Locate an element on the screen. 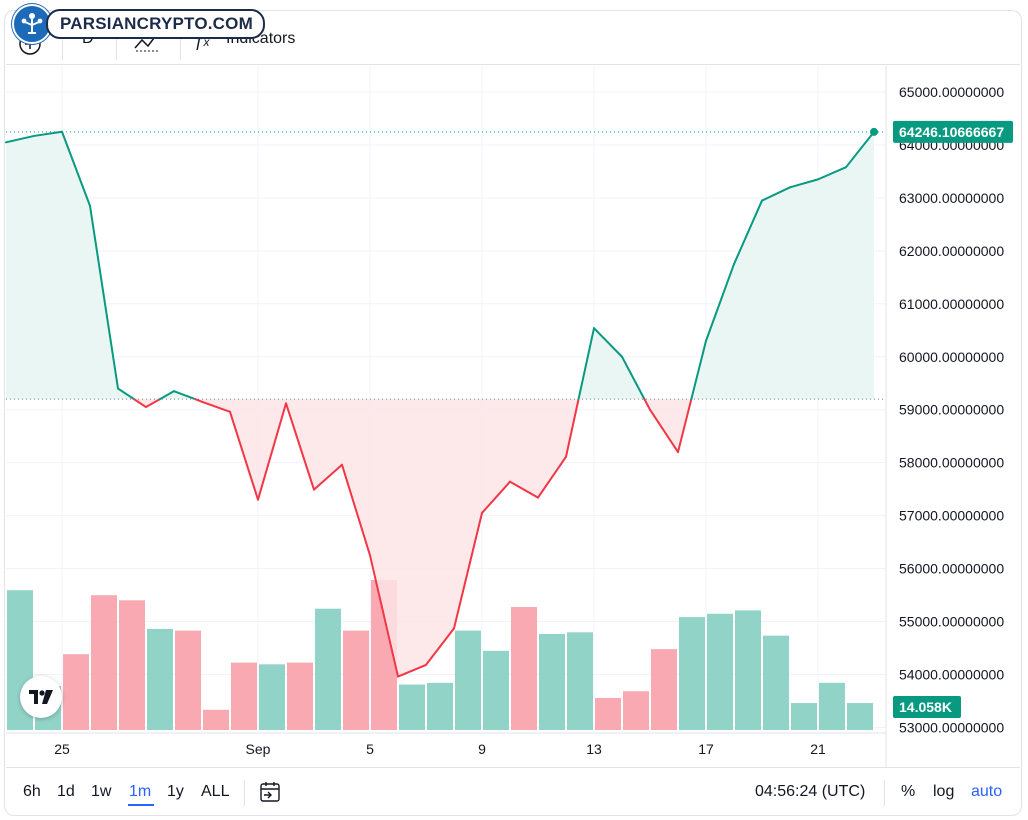 The image size is (1028, 820). range-1d-button: 1d is located at coordinates (66, 791).